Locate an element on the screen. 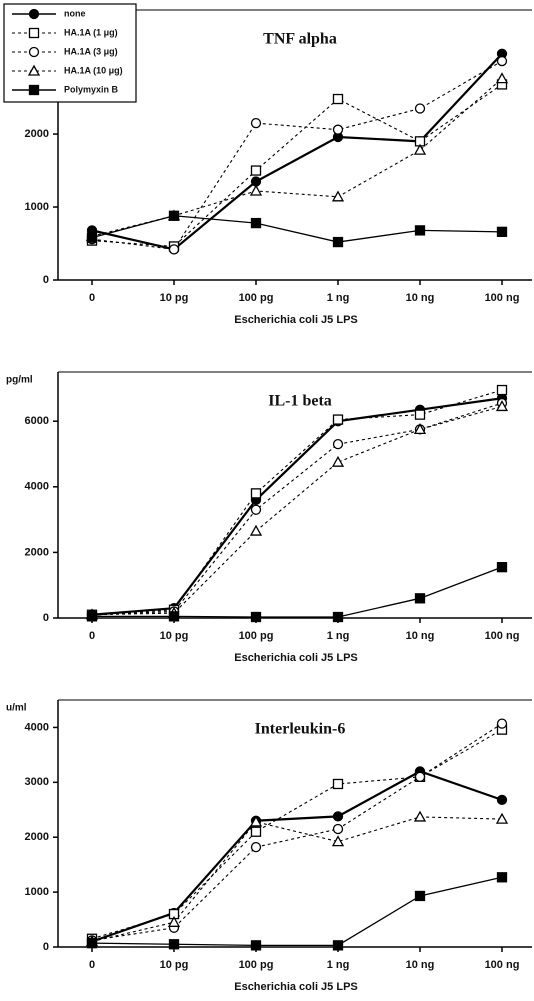 Image resolution: width=534 pixels, height=1001 pixels. chart-title: IL-1 beta is located at coordinates (300, 401).